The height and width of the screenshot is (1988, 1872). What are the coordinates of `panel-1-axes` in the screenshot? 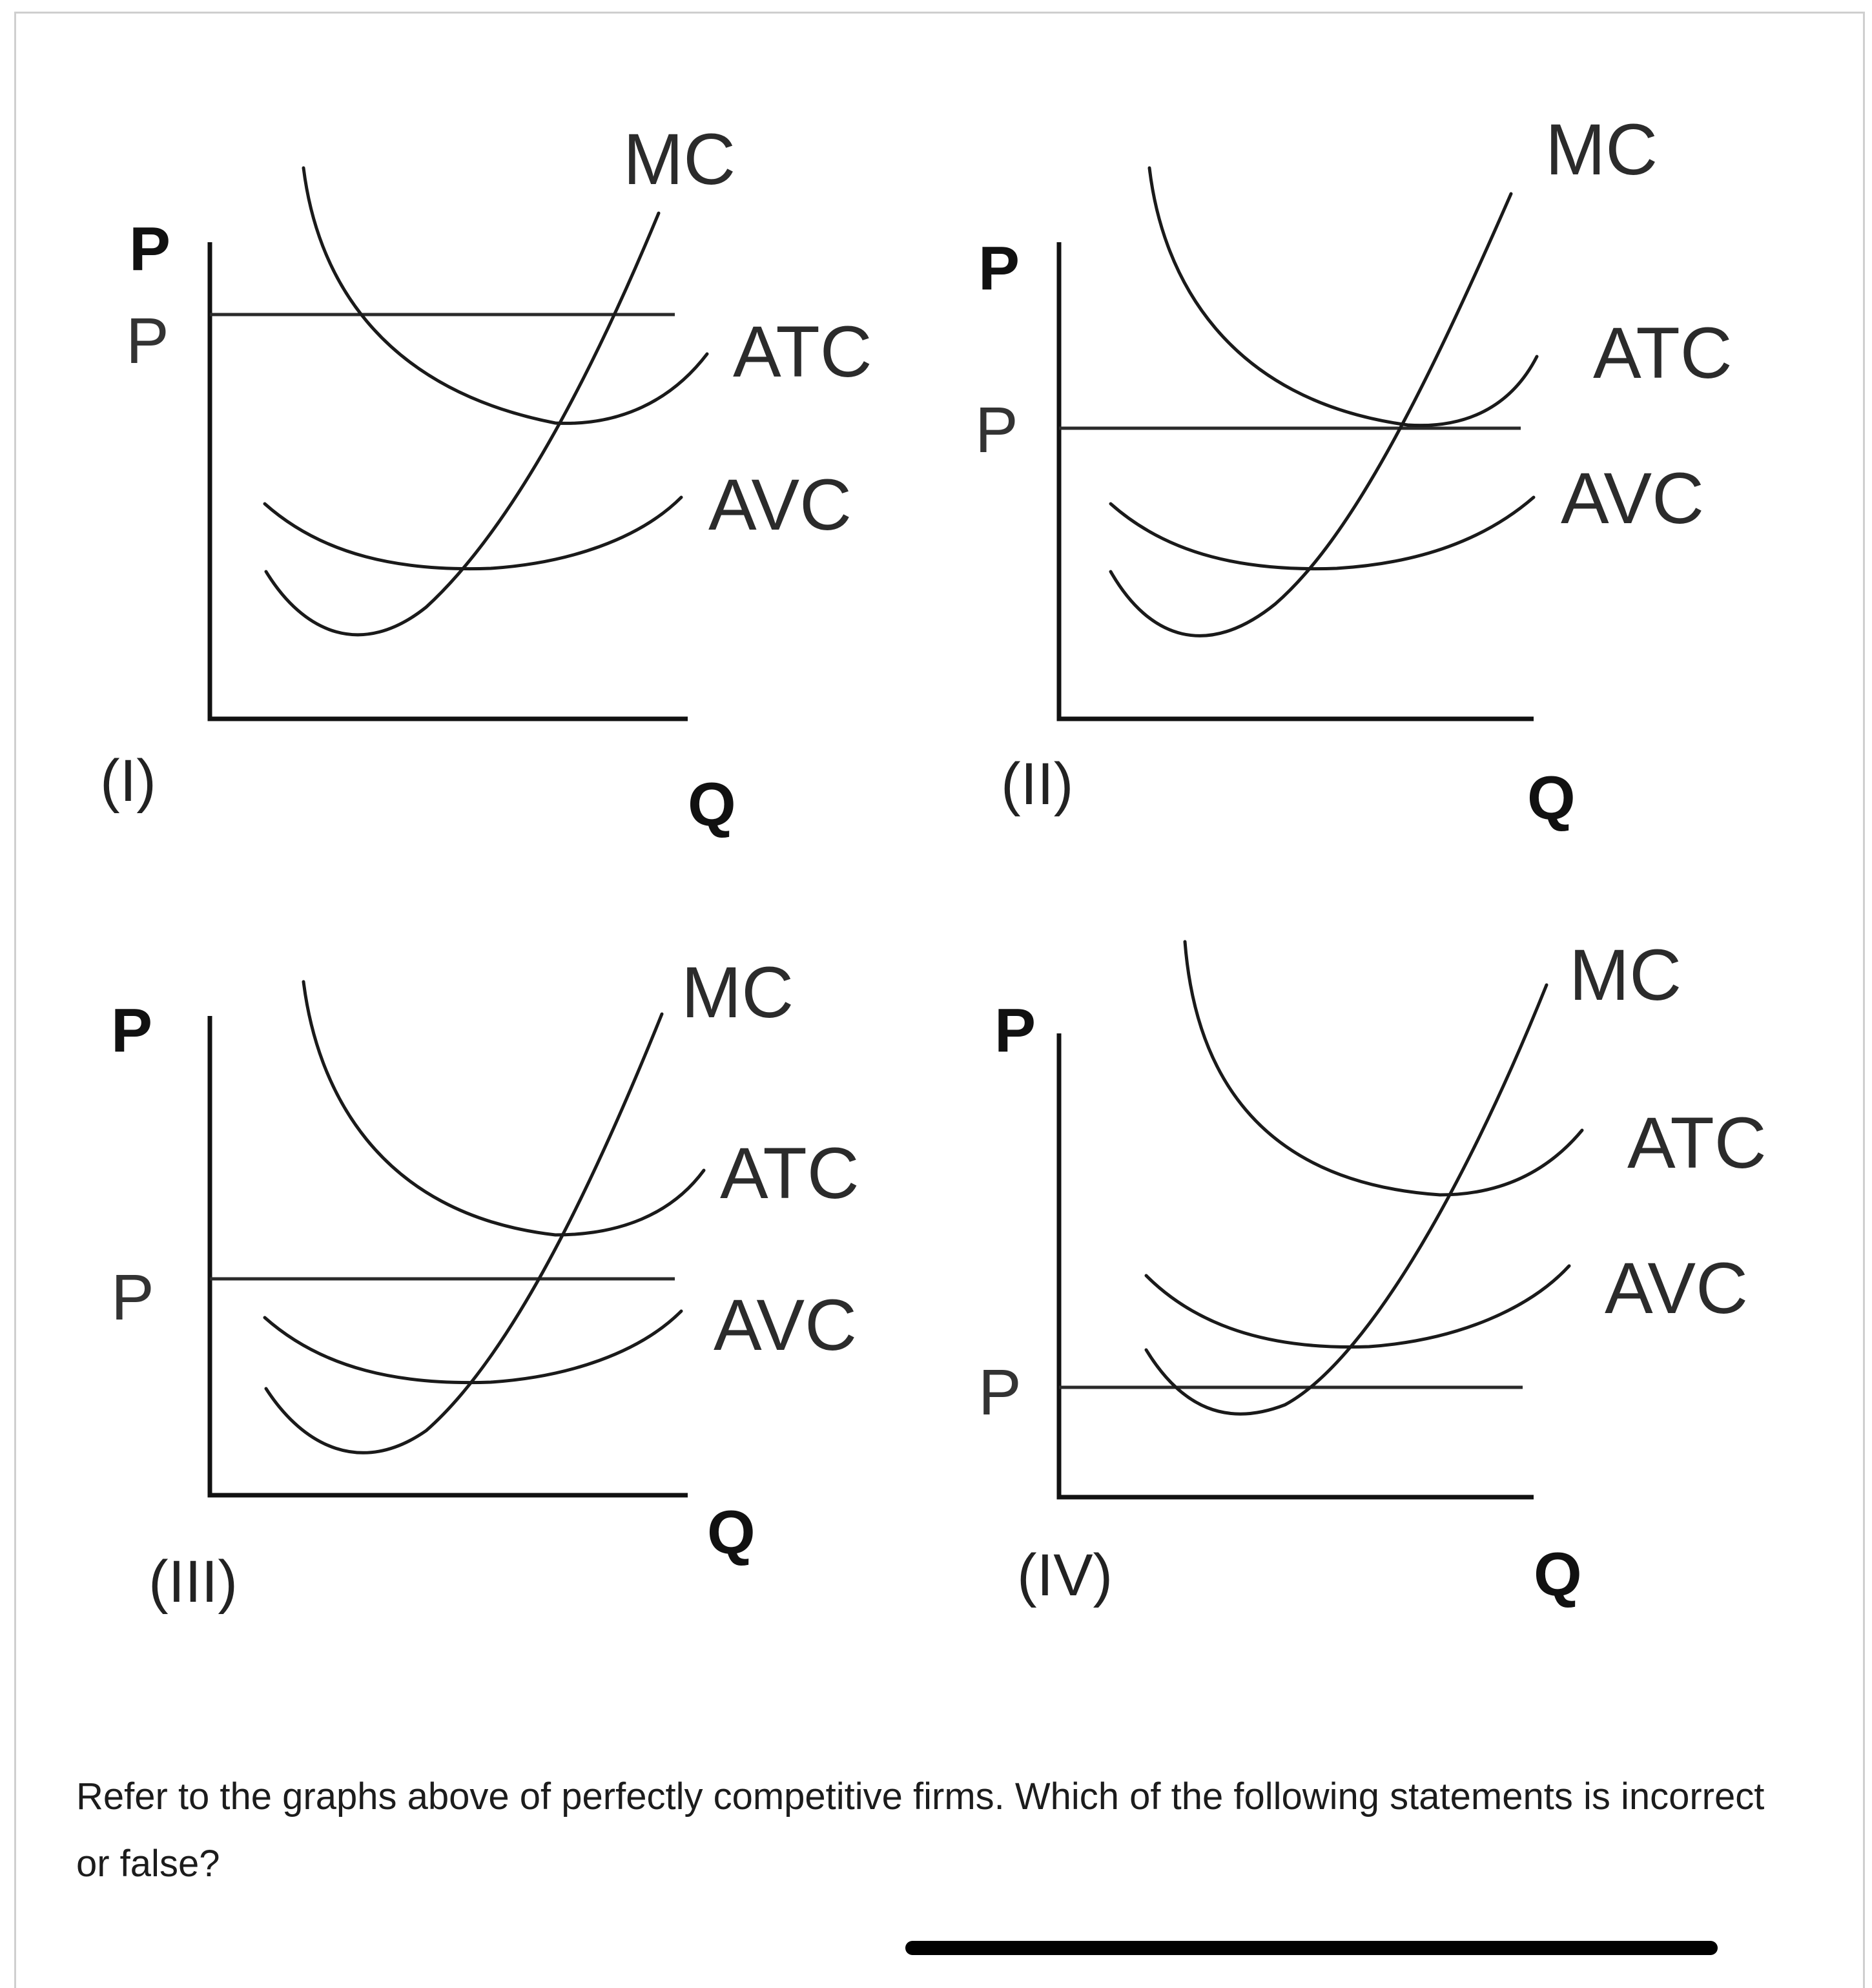 It's located at (447, 481).